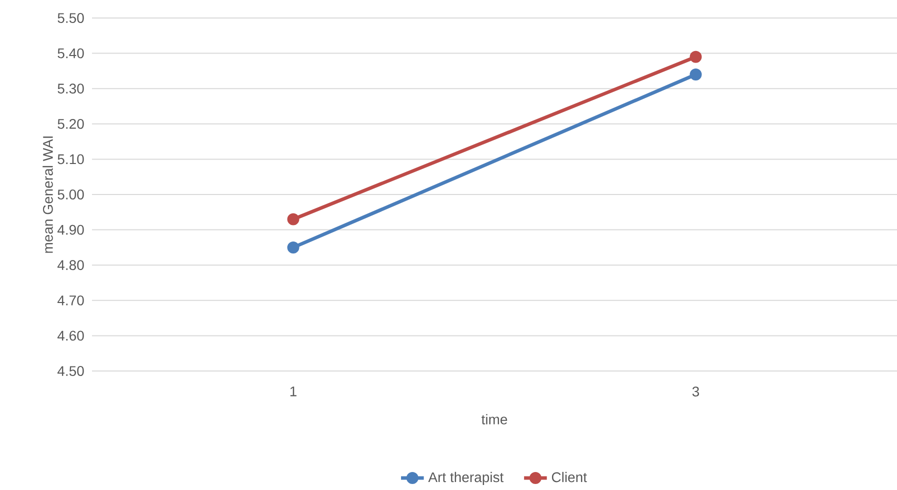 The width and height of the screenshot is (897, 490). What do you see at coordinates (47, 194) in the screenshot?
I see `y-axis-title: mean General WAI` at bounding box center [47, 194].